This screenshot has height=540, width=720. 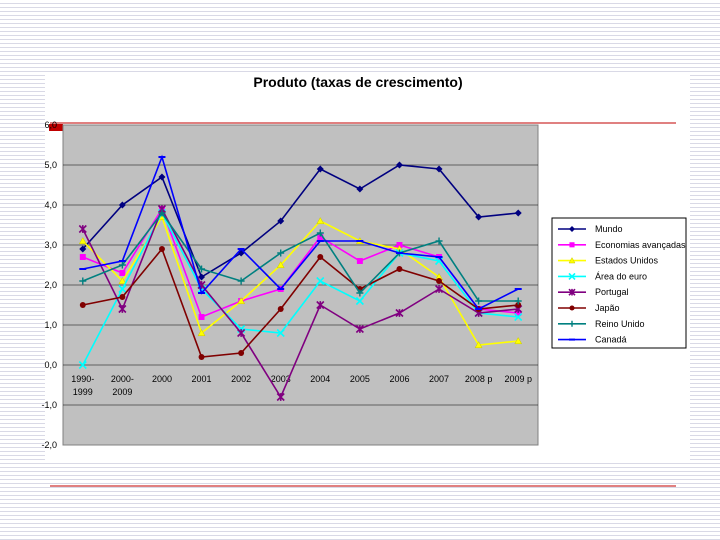 I want to click on accent-block, so click(x=56, y=127).